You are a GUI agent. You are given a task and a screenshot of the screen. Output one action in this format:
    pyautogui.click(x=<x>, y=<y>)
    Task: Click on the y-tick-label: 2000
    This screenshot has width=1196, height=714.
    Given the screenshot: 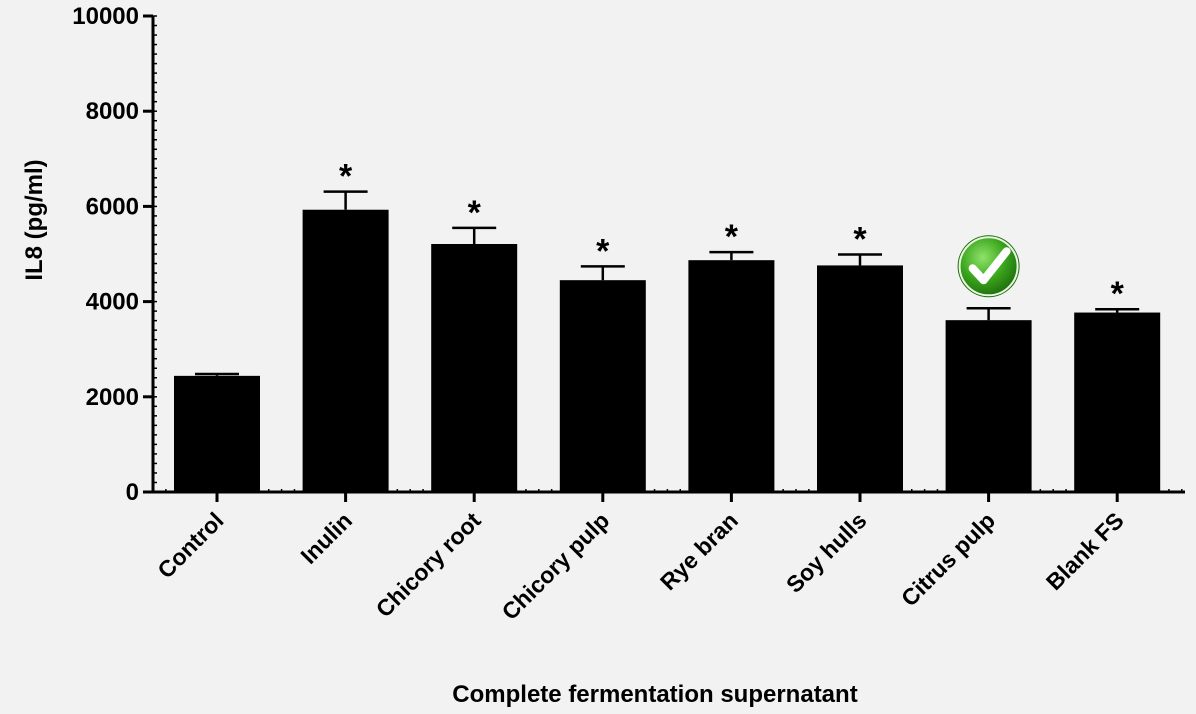 What is the action you would take?
    pyautogui.click(x=112, y=397)
    